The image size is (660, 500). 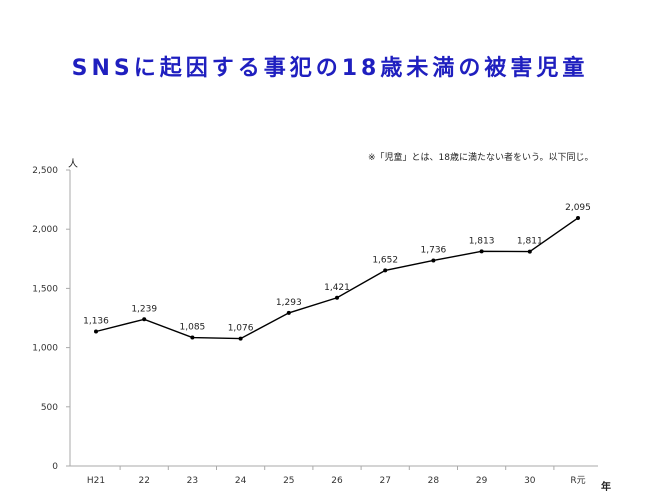 I want to click on data-label: 1,293, so click(x=289, y=303).